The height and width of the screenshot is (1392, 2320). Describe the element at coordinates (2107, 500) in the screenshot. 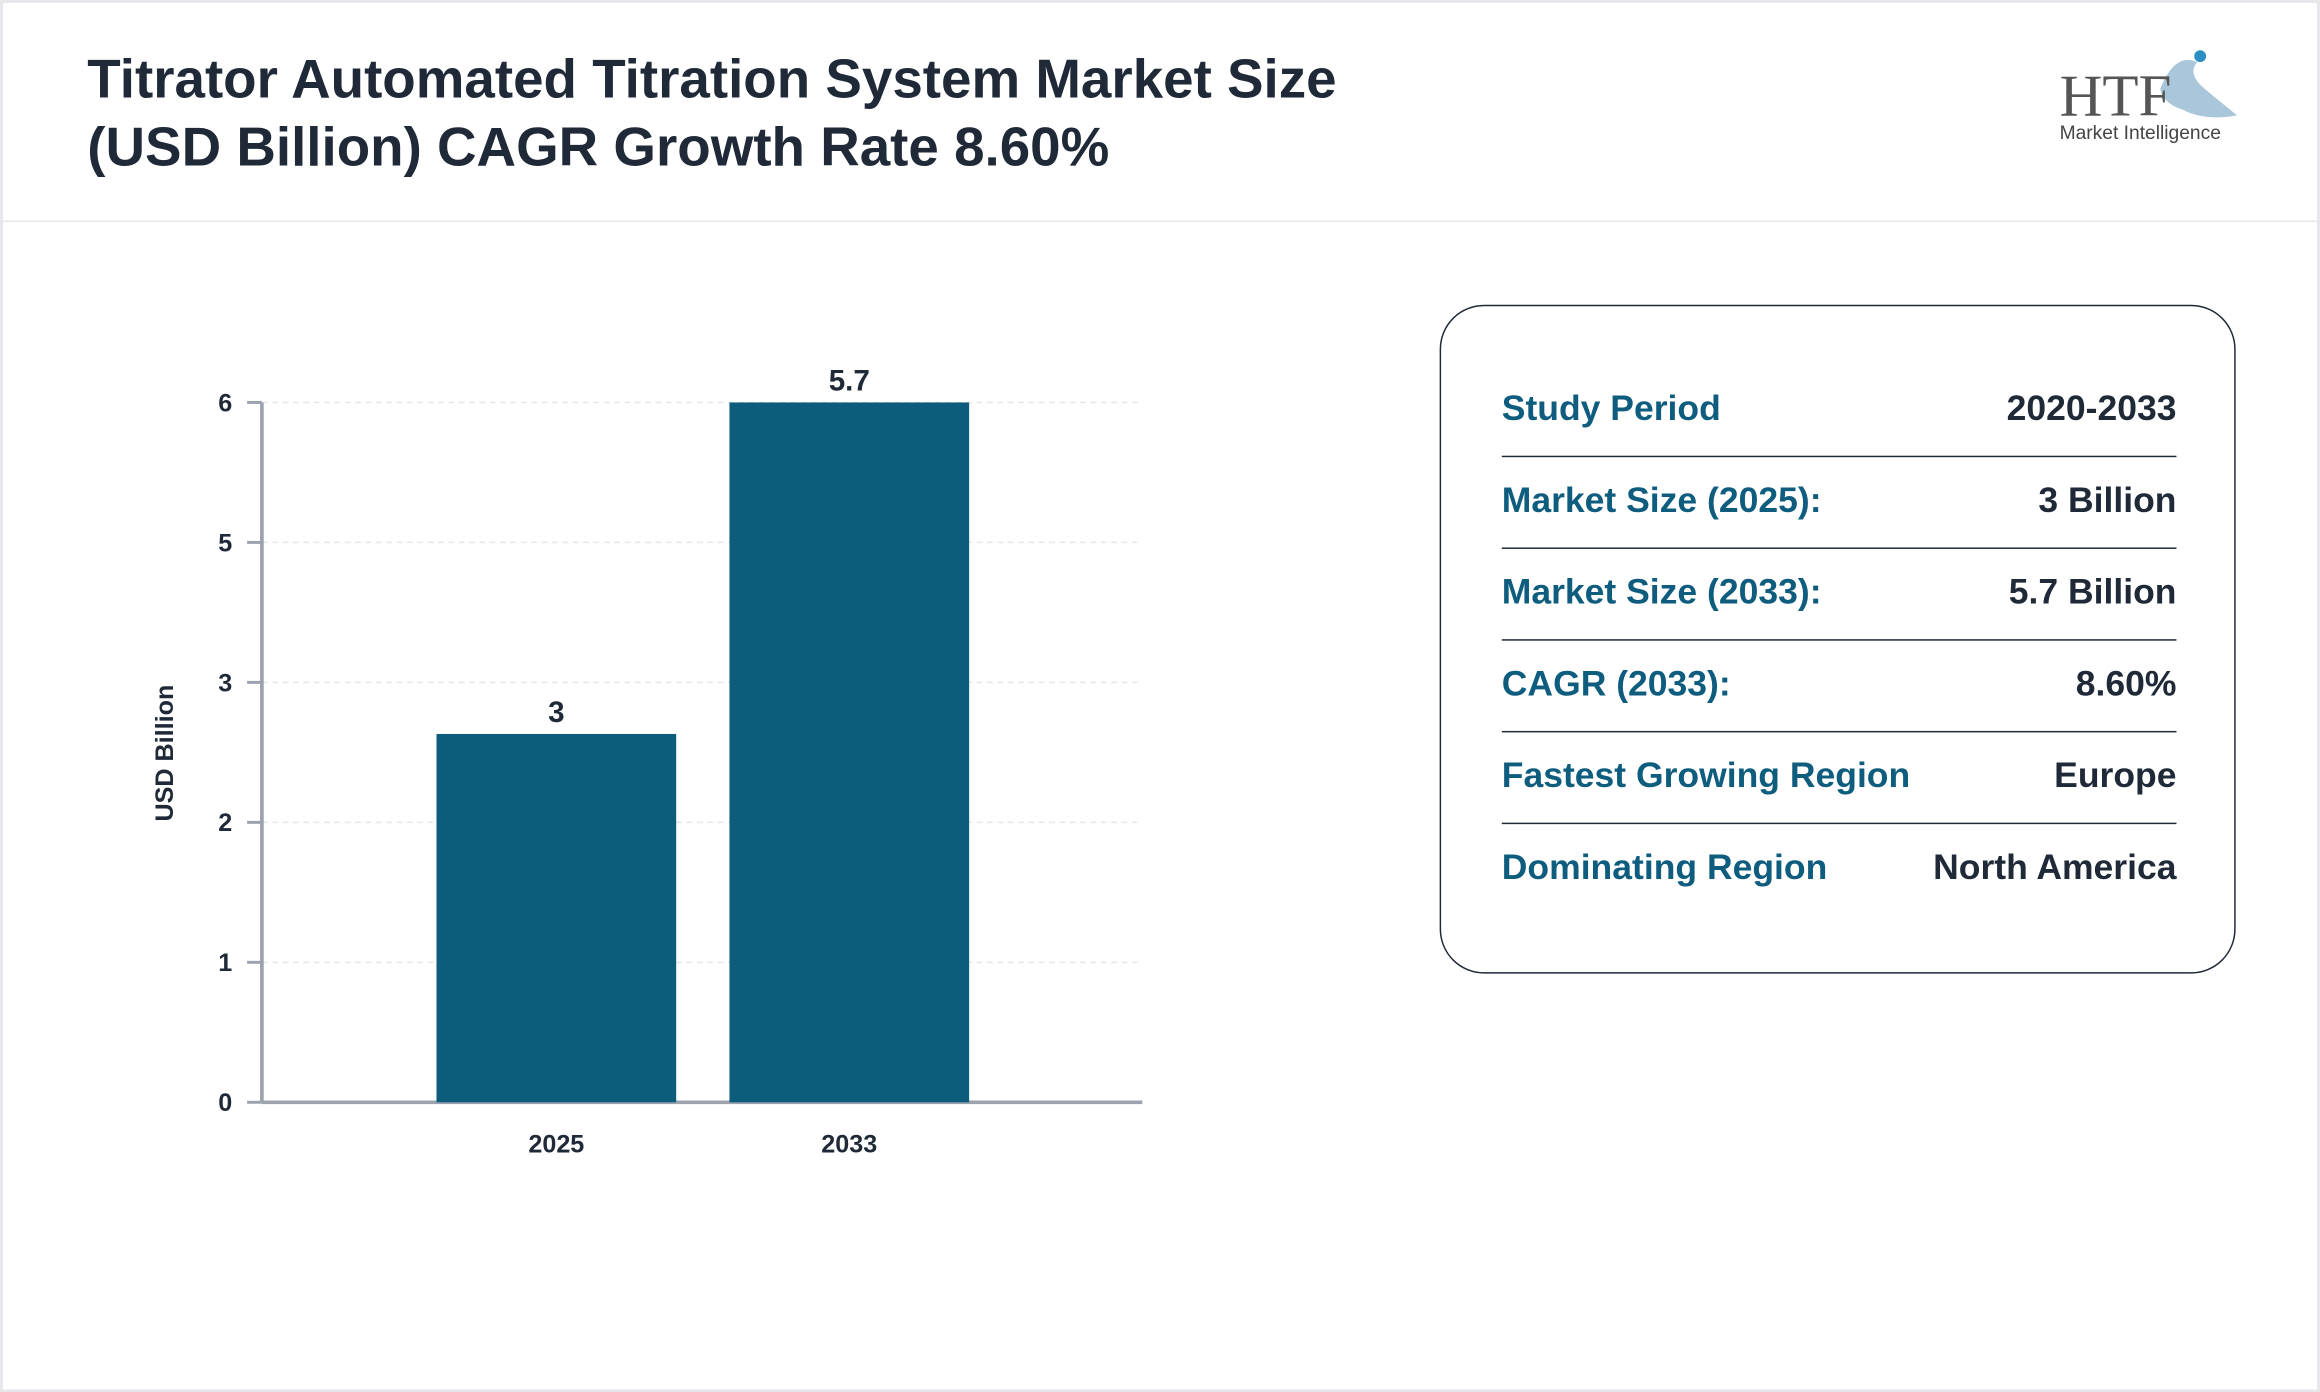

I see `summary-value: 3 Billion` at that location.